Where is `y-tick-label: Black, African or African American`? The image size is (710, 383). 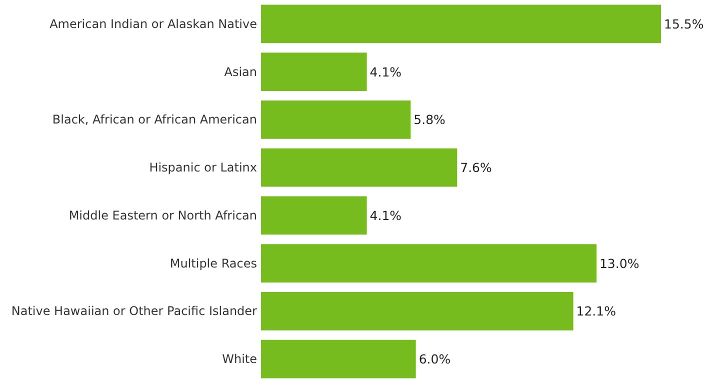 y-tick-label: Black, African or African American is located at coordinates (154, 119).